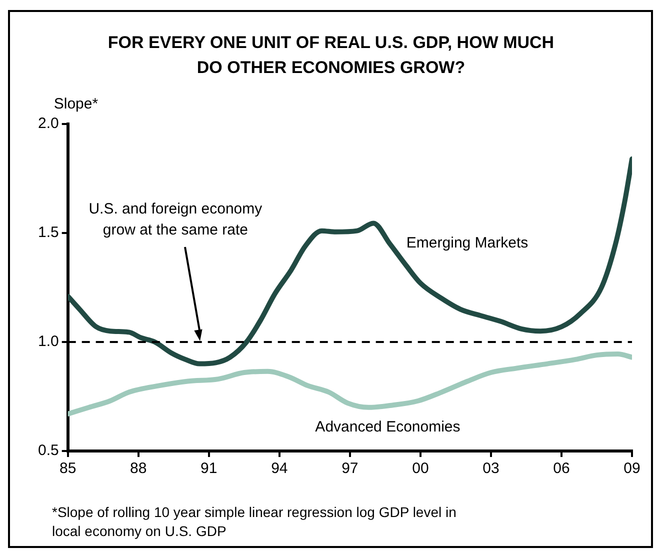 Image resolution: width=663 pixels, height=552 pixels. I want to click on y-tick-label: 1.0, so click(48, 341).